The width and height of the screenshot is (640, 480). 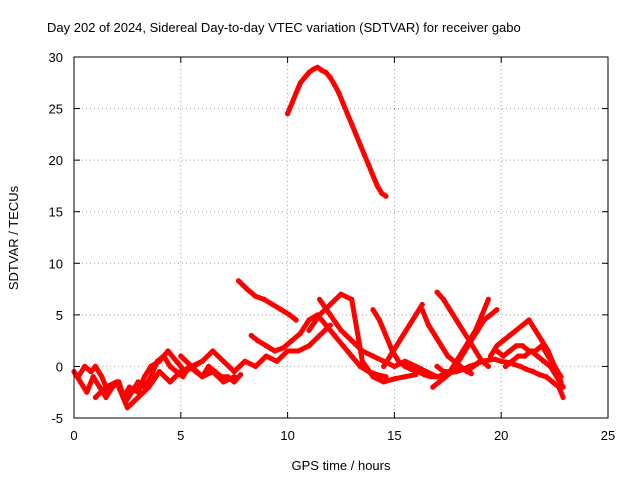 What do you see at coordinates (608, 435) in the screenshot?
I see `x-tick-label: 25` at bounding box center [608, 435].